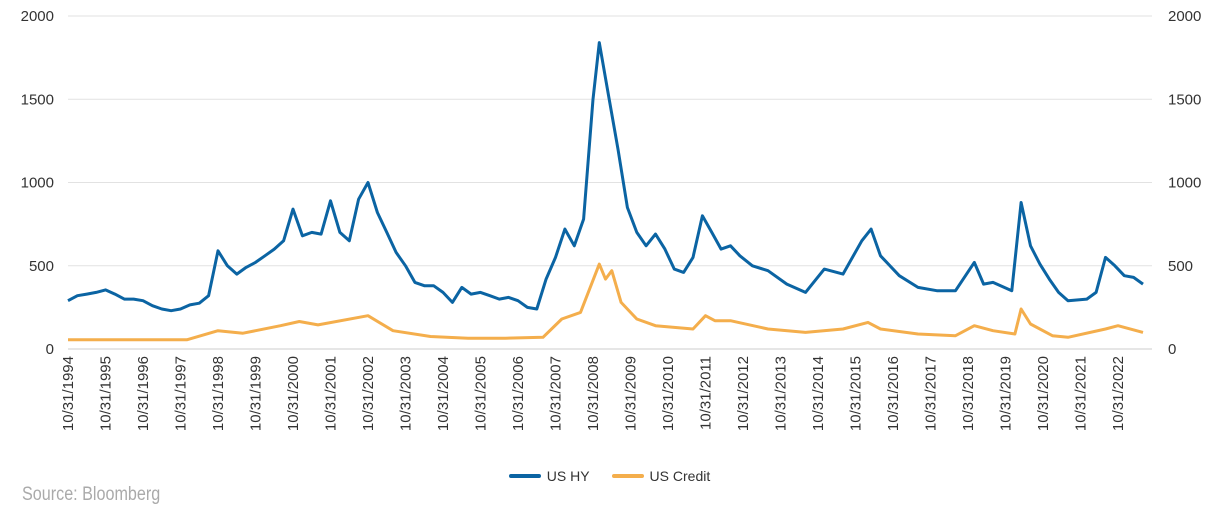 This screenshot has height=521, width=1219. I want to click on x-tick-label: 10/31/1999, so click(256, 393).